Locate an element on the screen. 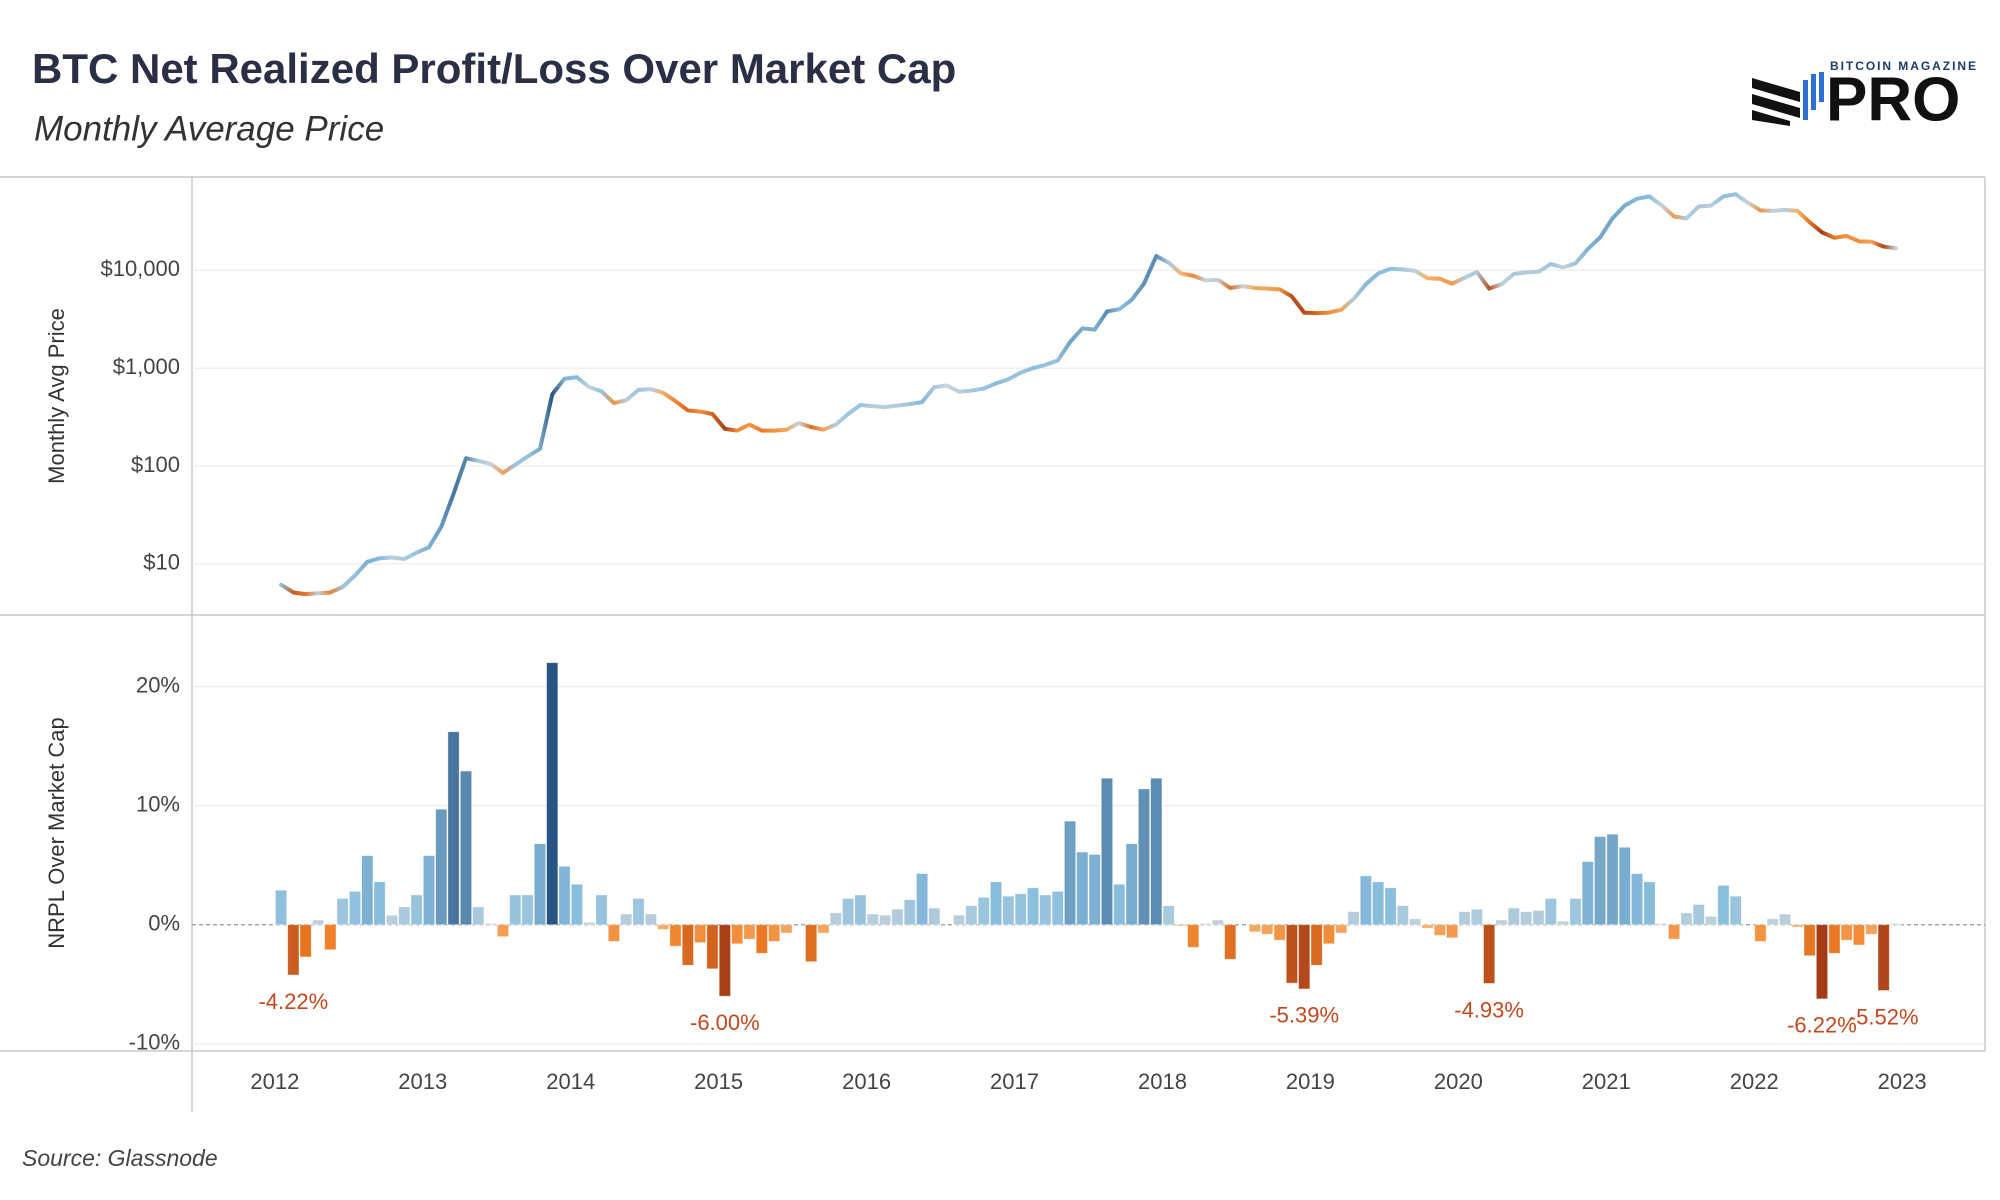 The width and height of the screenshot is (2000, 1200). data-label: -5.39% is located at coordinates (1304, 1015).